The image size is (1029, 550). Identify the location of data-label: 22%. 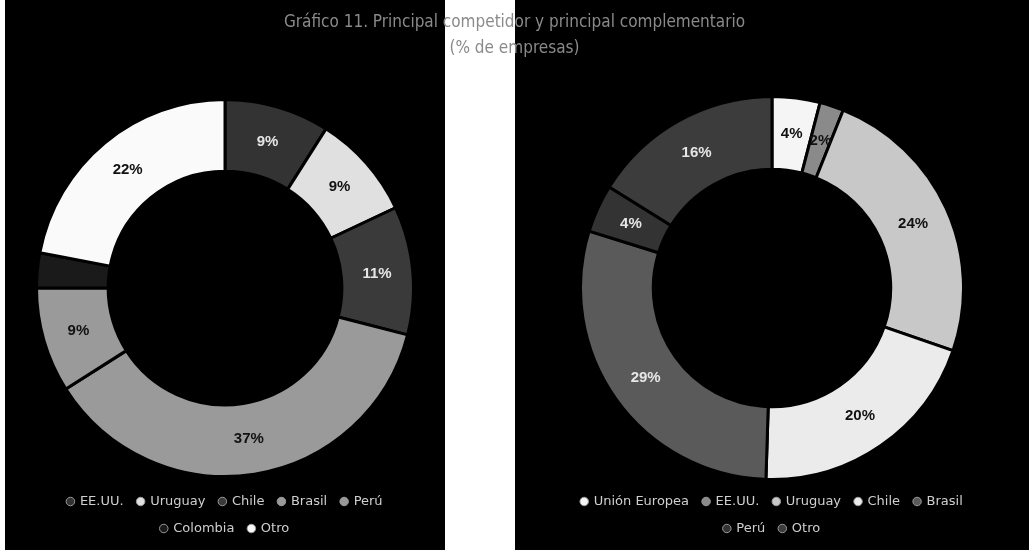
(127, 169).